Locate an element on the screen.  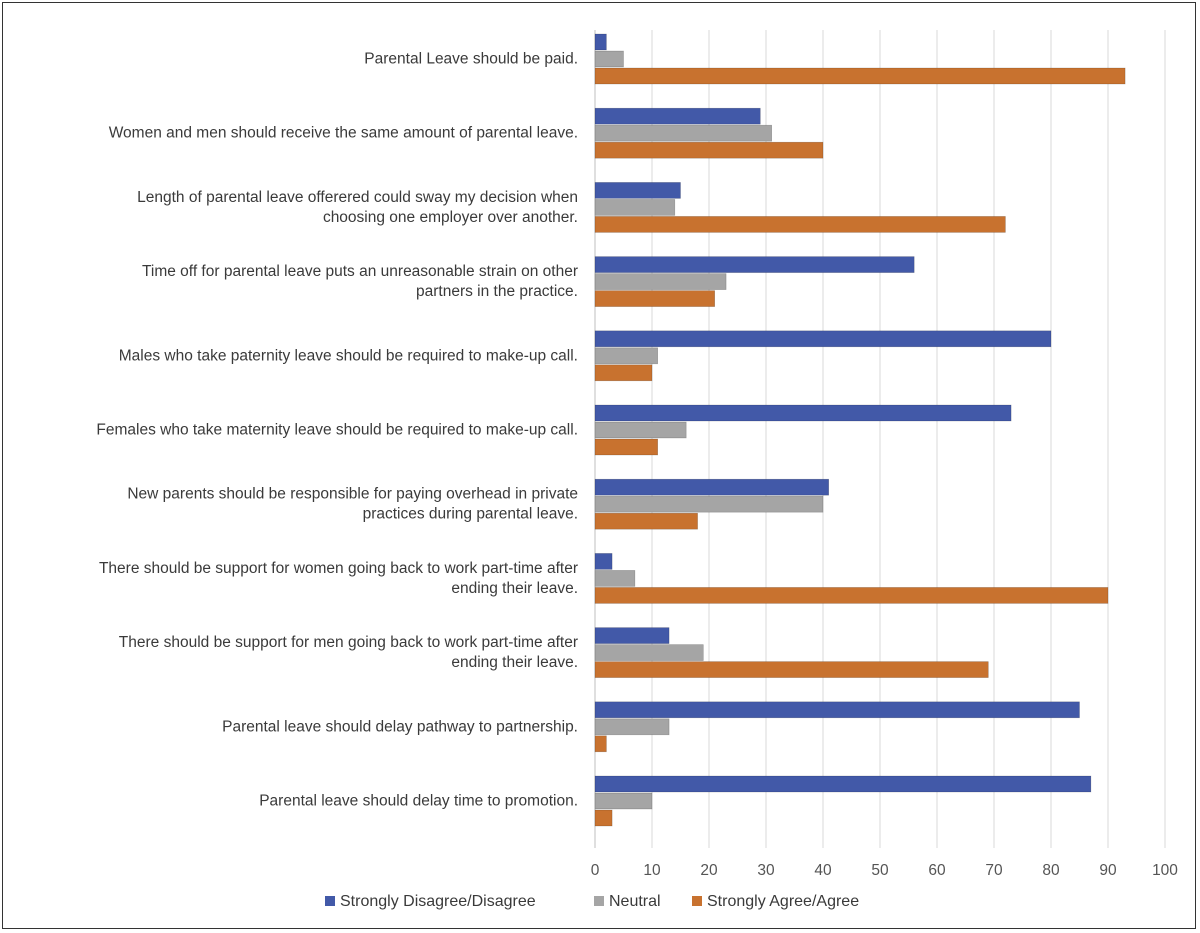
x-tick-labels: 0 10 20 30 40 50 60 70 80 90 100 is located at coordinates (885, 870).